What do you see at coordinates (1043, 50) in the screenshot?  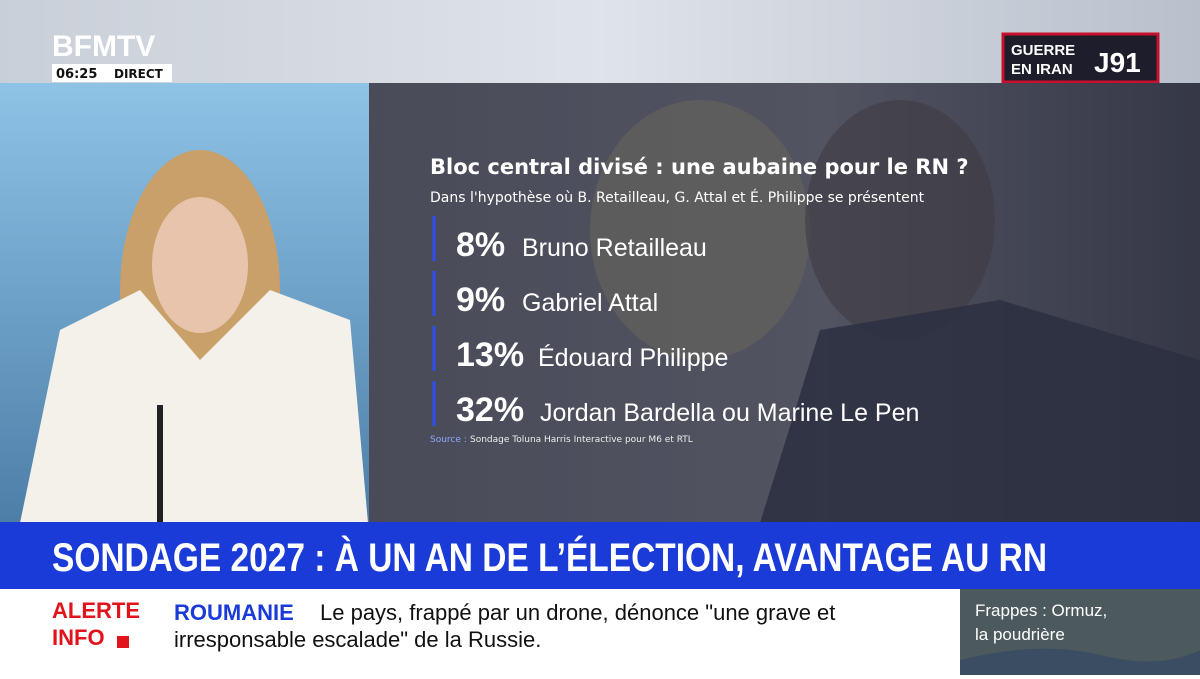 I see `tag-line: GUERRE` at bounding box center [1043, 50].